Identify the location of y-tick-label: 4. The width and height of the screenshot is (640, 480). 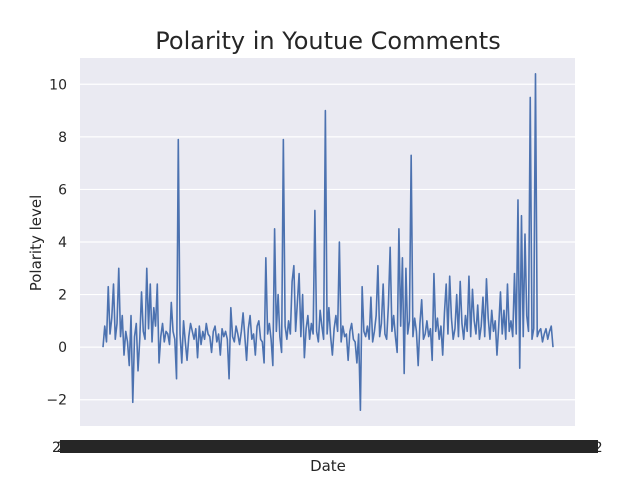
(62, 243).